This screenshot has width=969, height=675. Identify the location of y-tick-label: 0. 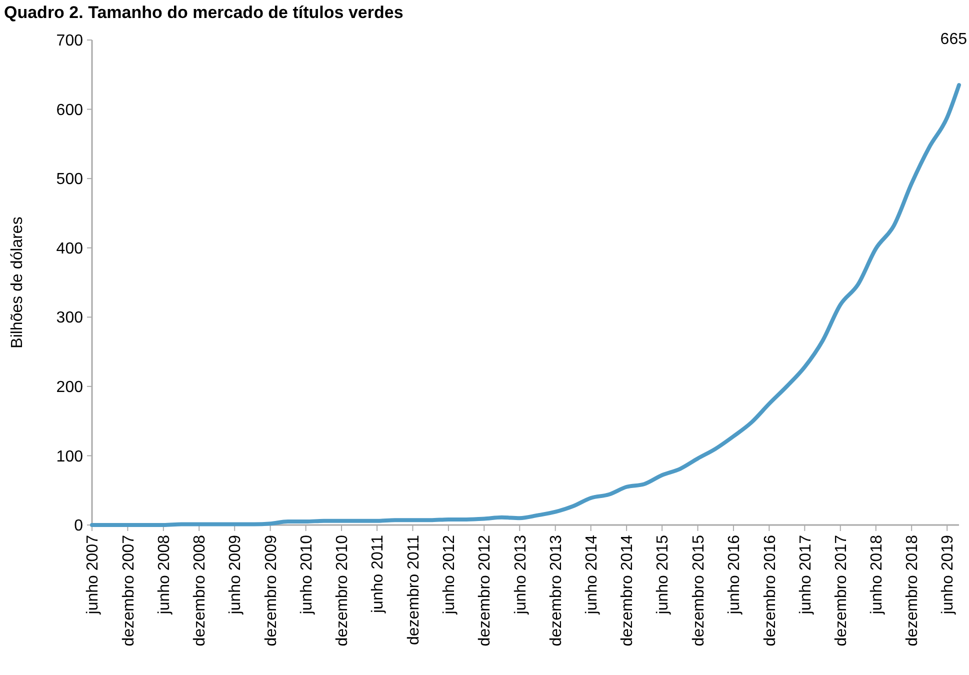
(79, 526).